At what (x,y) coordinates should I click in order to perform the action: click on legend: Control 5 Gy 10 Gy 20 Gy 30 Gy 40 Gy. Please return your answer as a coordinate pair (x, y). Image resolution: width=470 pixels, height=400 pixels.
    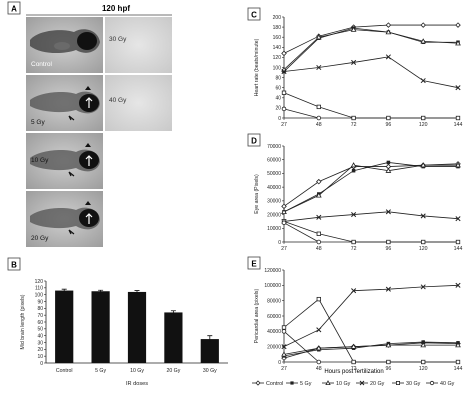
    Looking at the image, I should click on (353, 383).